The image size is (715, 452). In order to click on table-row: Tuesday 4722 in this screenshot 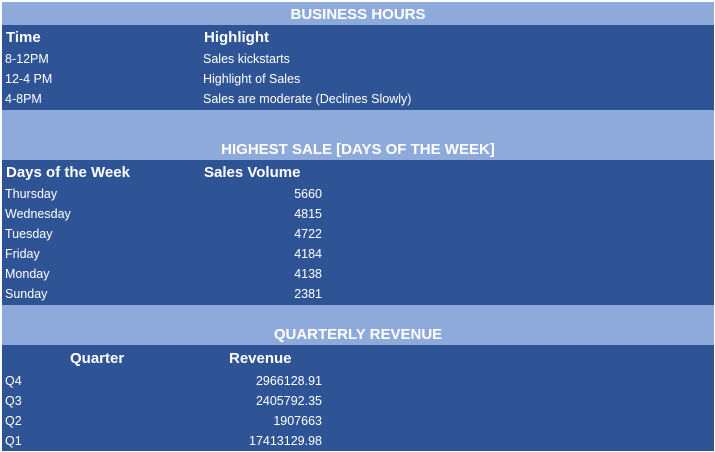, I will do `click(358, 234)`.